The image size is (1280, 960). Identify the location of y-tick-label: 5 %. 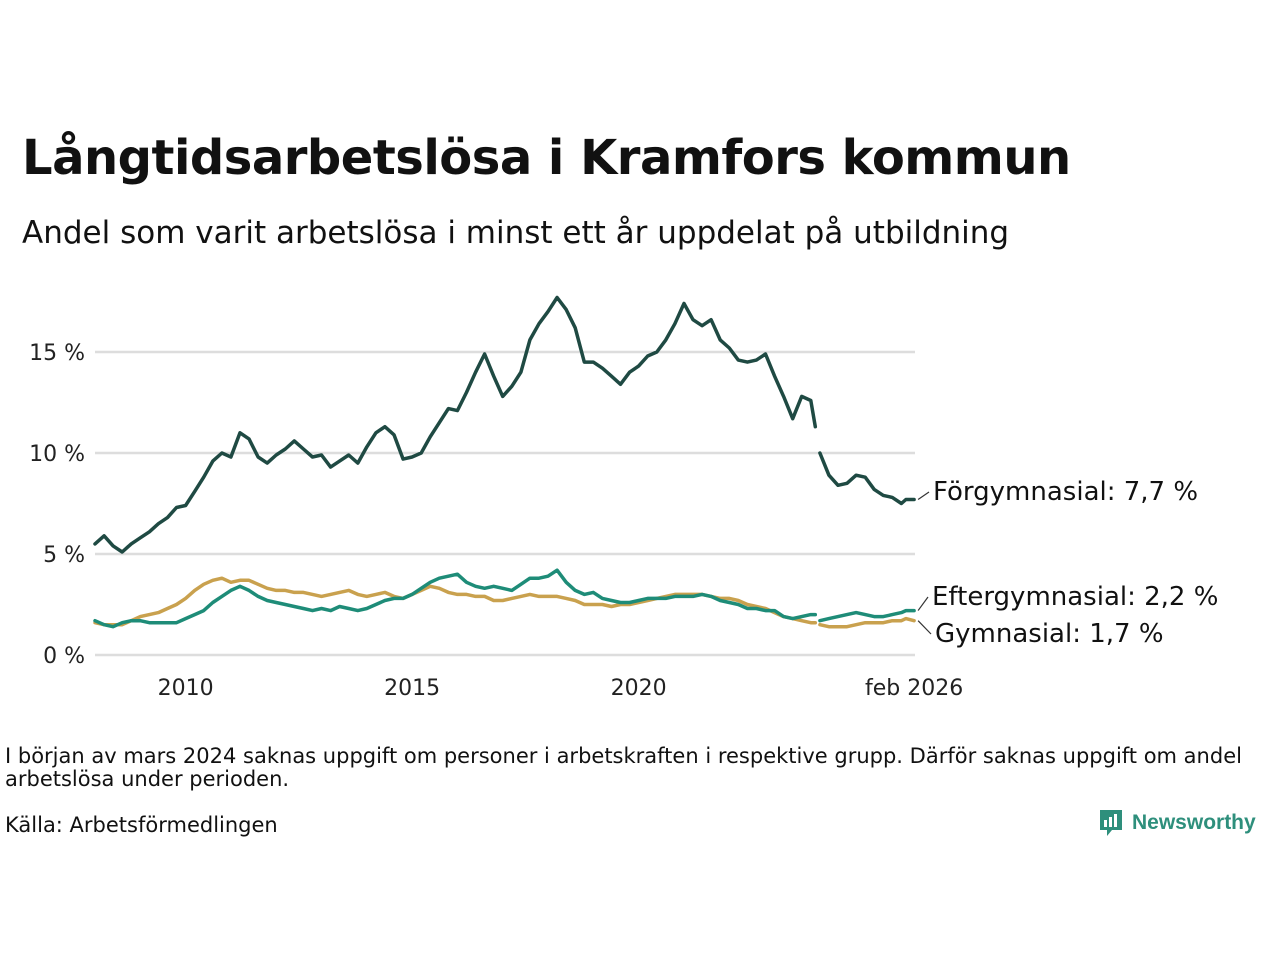
(64, 555).